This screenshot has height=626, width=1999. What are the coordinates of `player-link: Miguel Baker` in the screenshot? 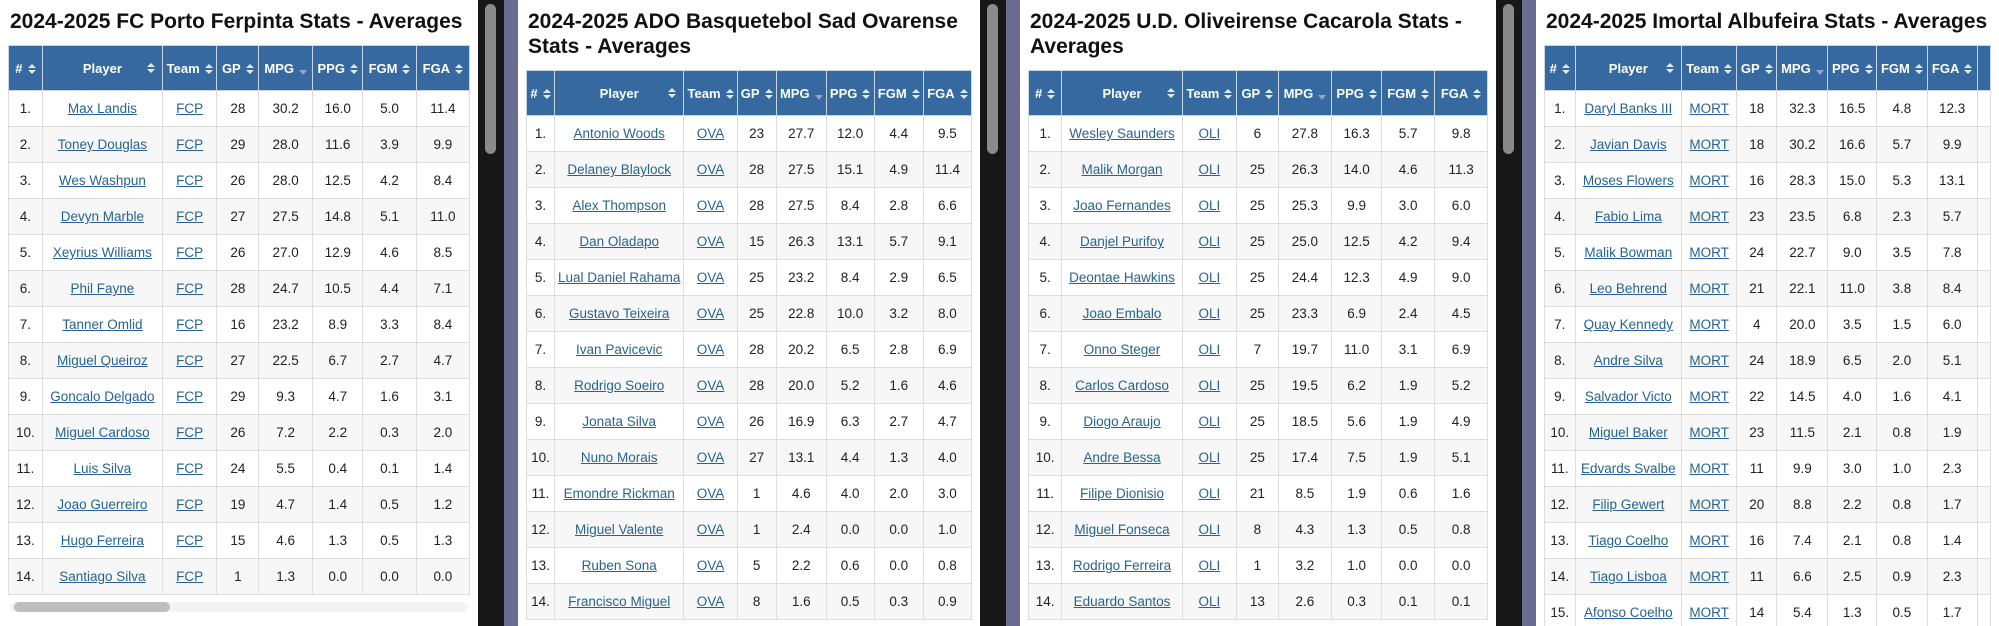 It's located at (1628, 433).